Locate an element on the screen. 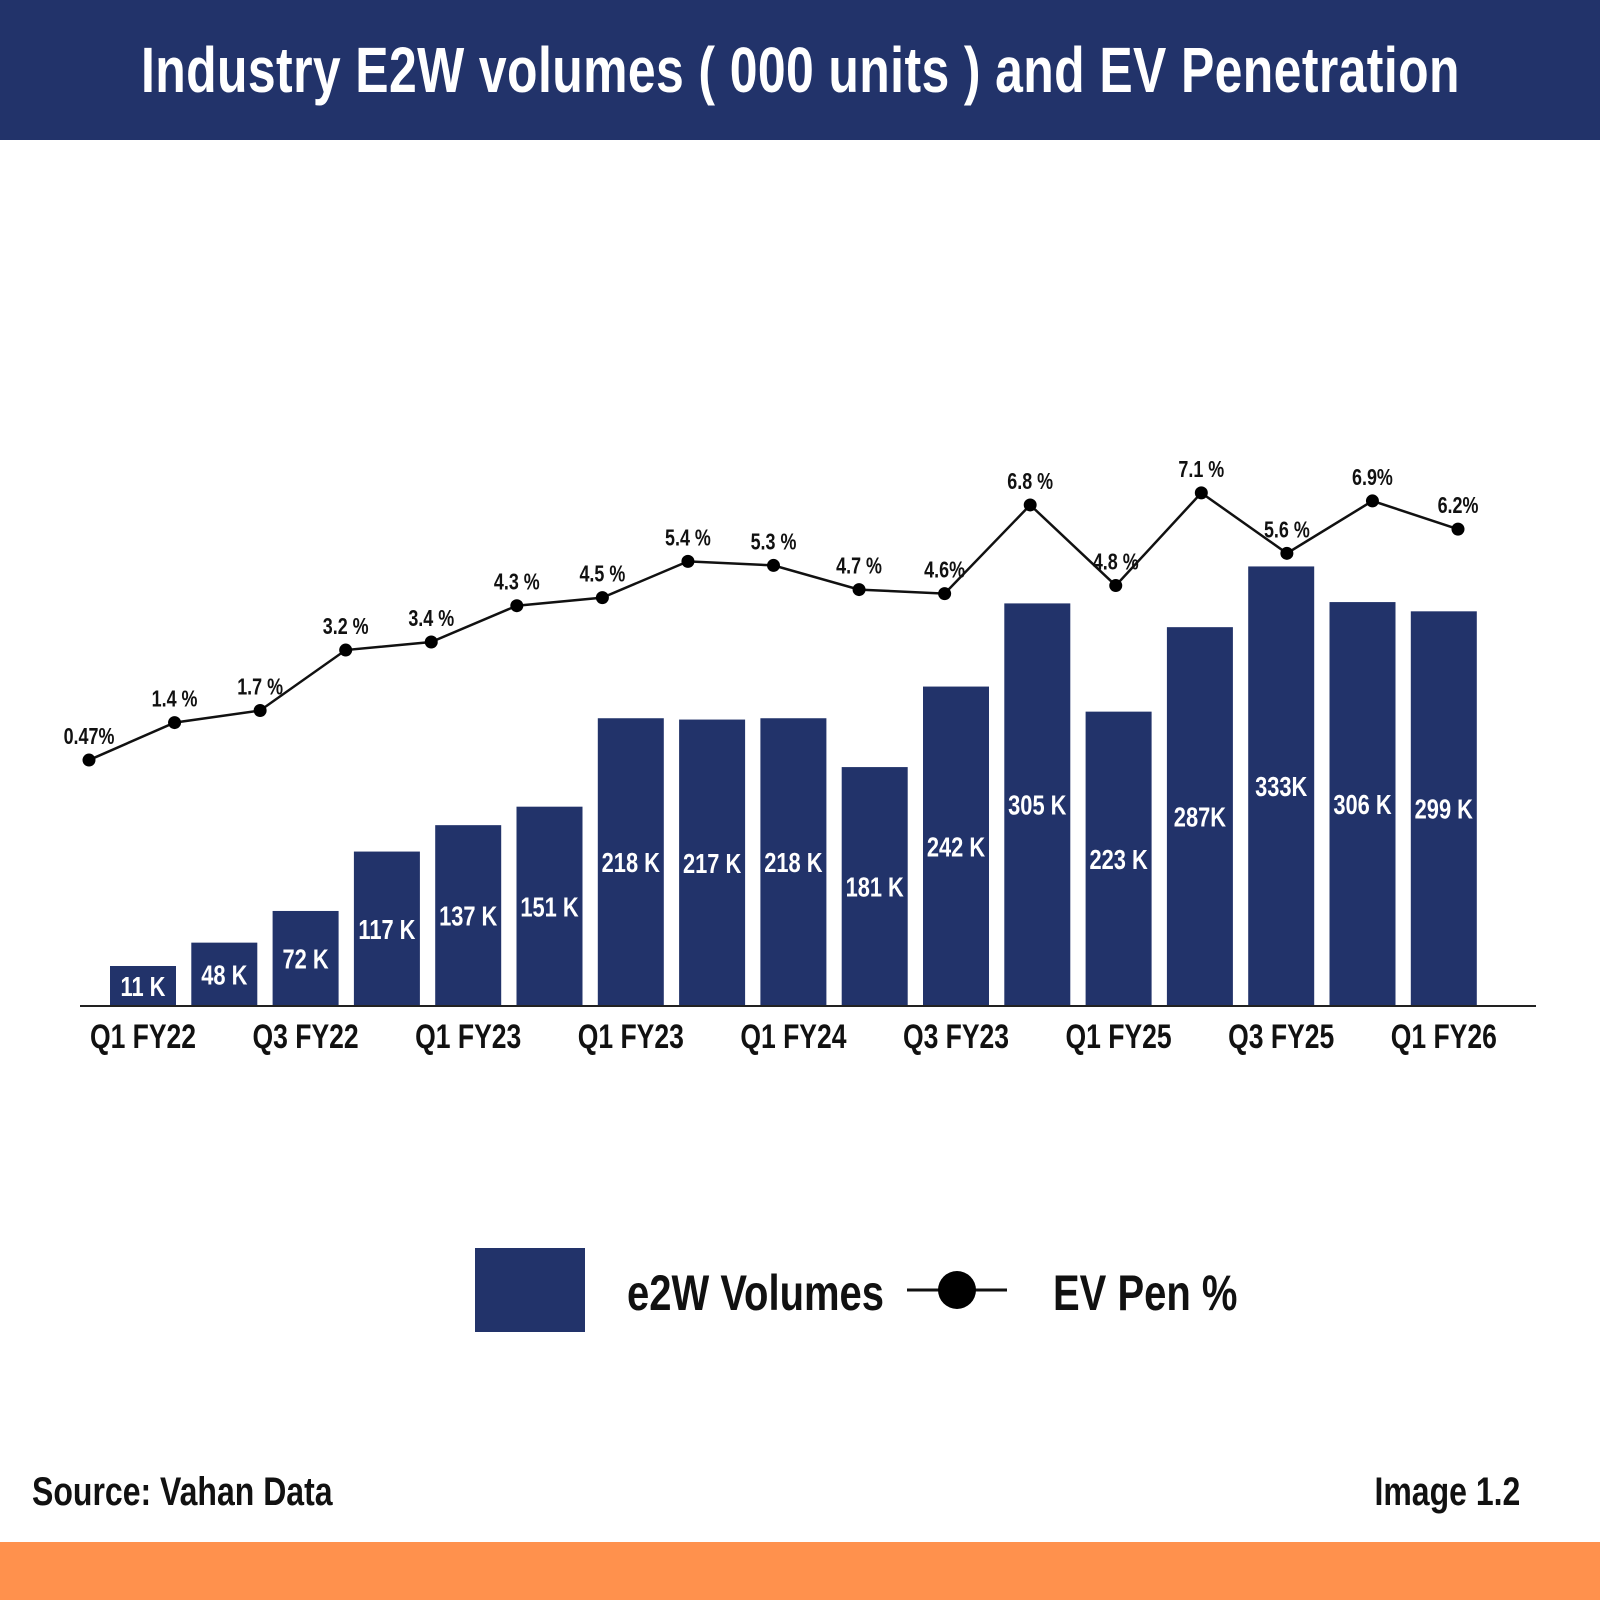  ev-pen-label: 4.5 % is located at coordinates (602, 575).